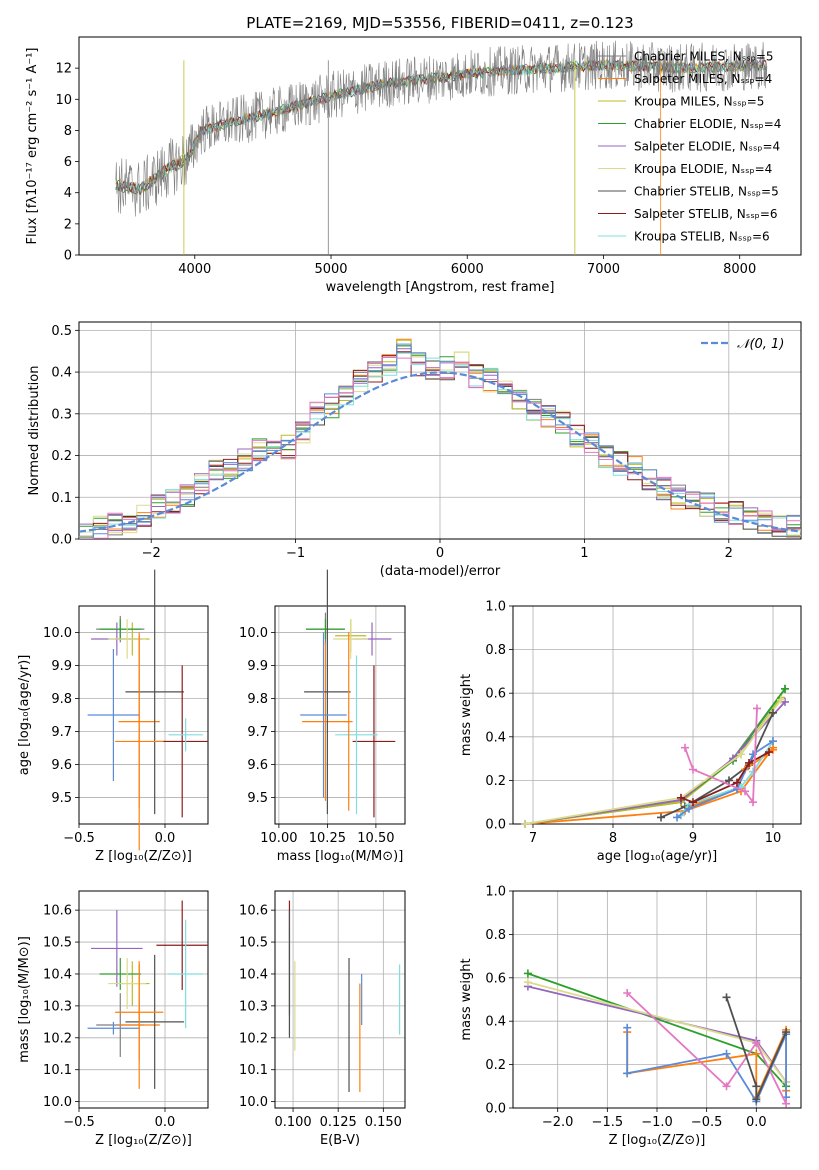 This screenshot has height=1170, width=819. Describe the element at coordinates (375, 838) in the screenshot. I see `x-tick-label: 10.50` at that location.